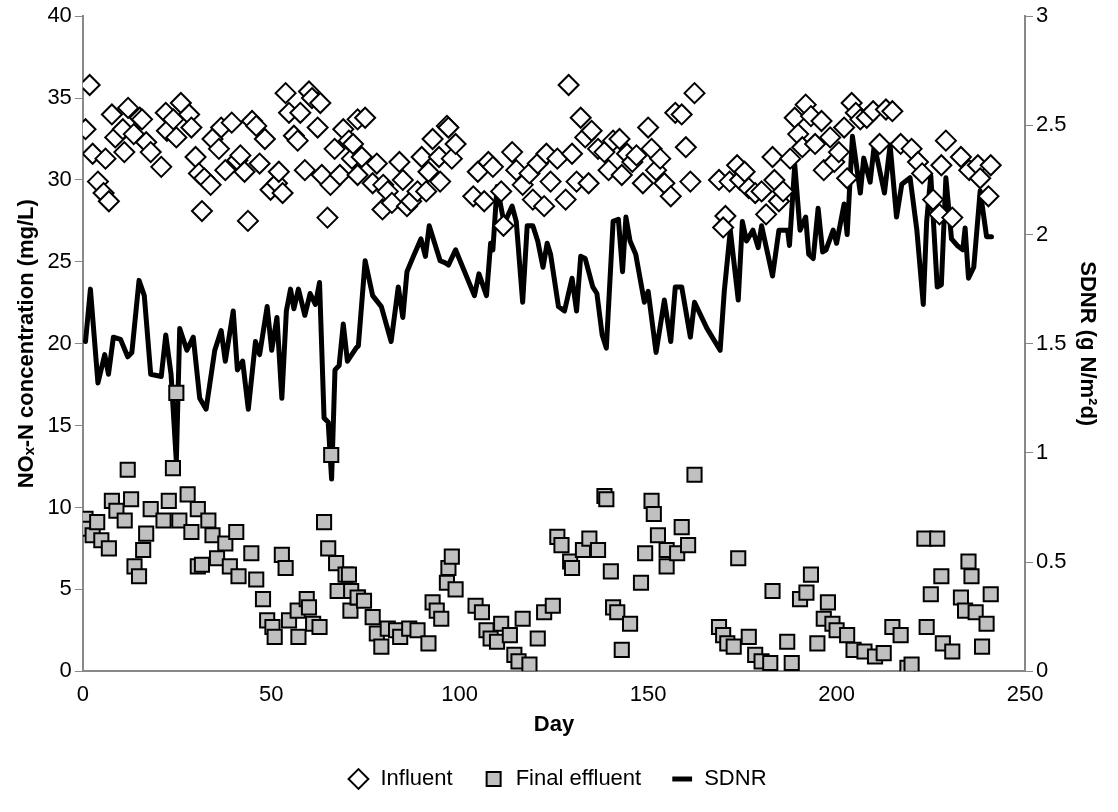 The height and width of the screenshot is (812, 1118). Describe the element at coordinates (1025, 694) in the screenshot. I see `x-tick-label: 250` at that location.